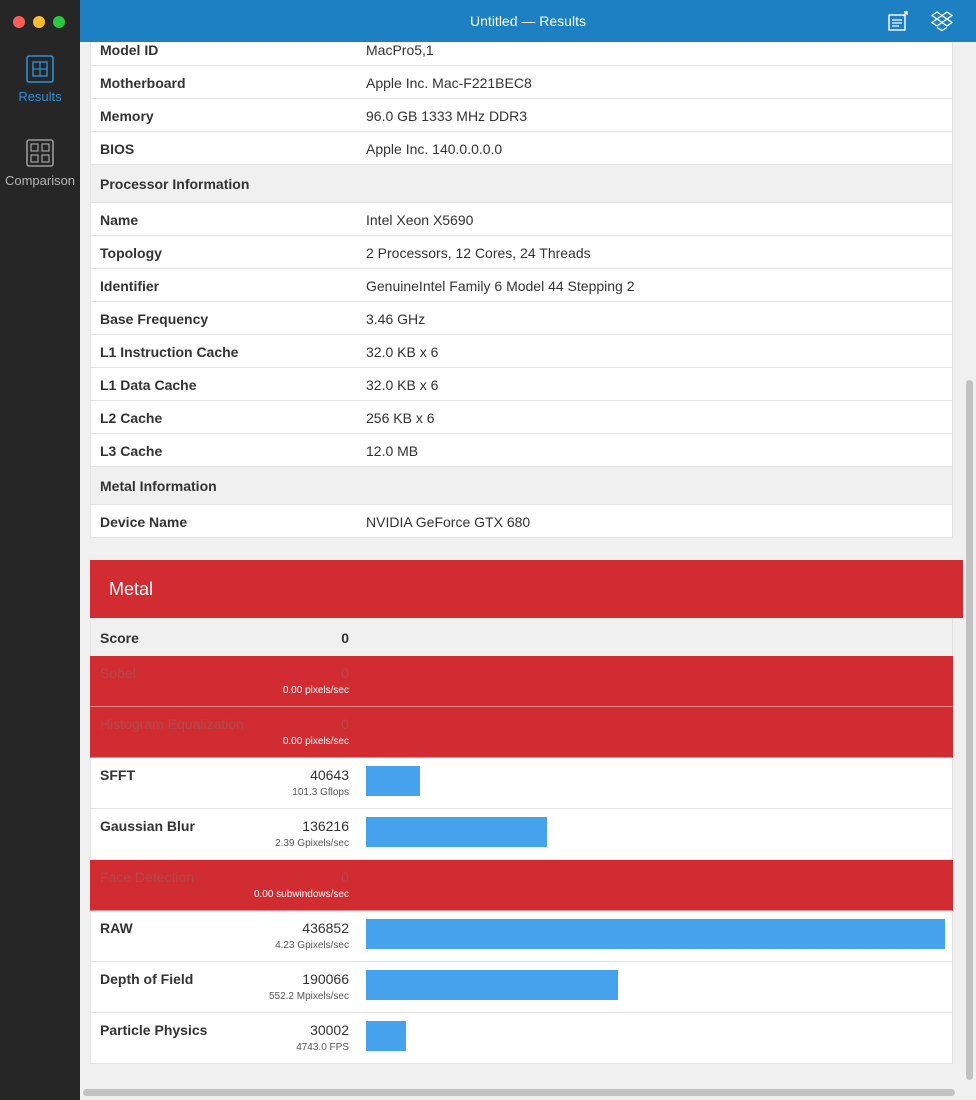 Image resolution: width=976 pixels, height=1100 pixels. I want to click on table-row: L2 Cache 256 KB x 6, so click(521, 417).